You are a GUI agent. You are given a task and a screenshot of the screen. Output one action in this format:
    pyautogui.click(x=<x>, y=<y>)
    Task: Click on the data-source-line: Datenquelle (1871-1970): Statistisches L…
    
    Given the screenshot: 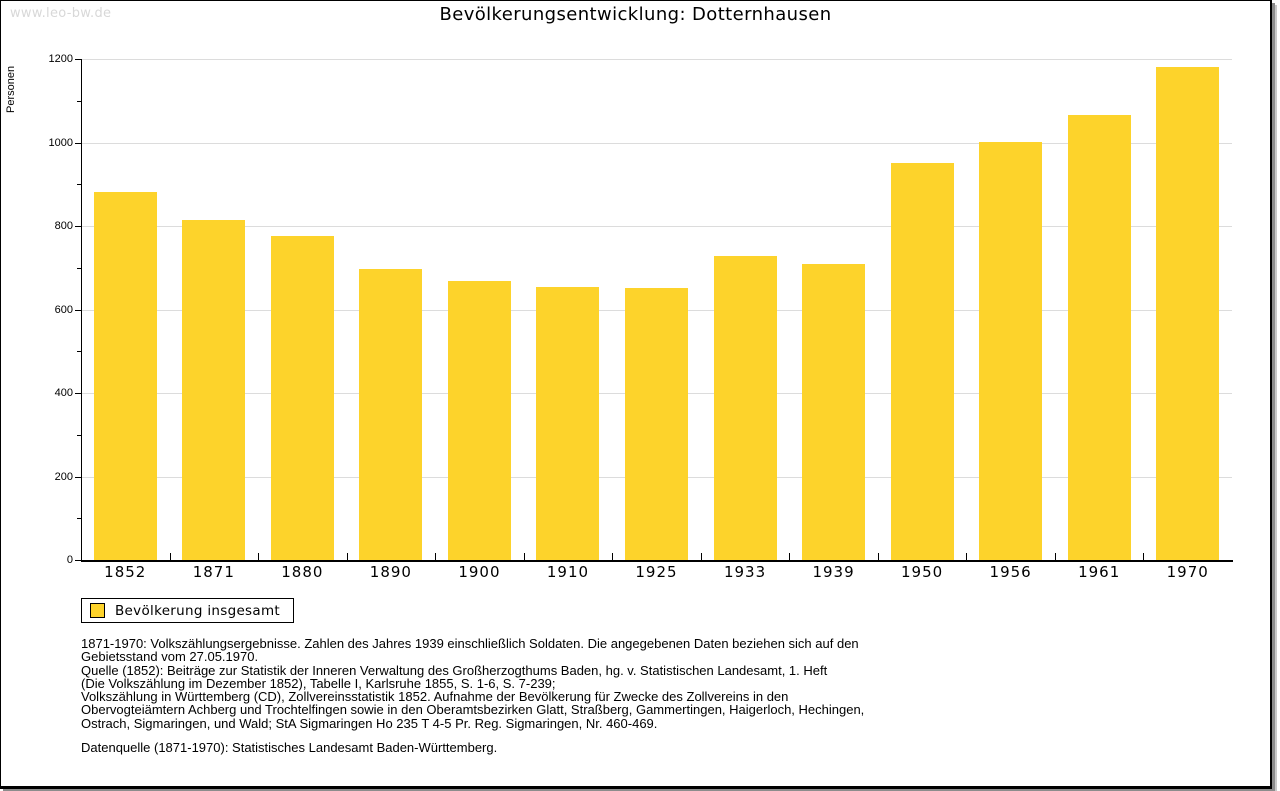 What is the action you would take?
    pyautogui.click(x=289, y=747)
    